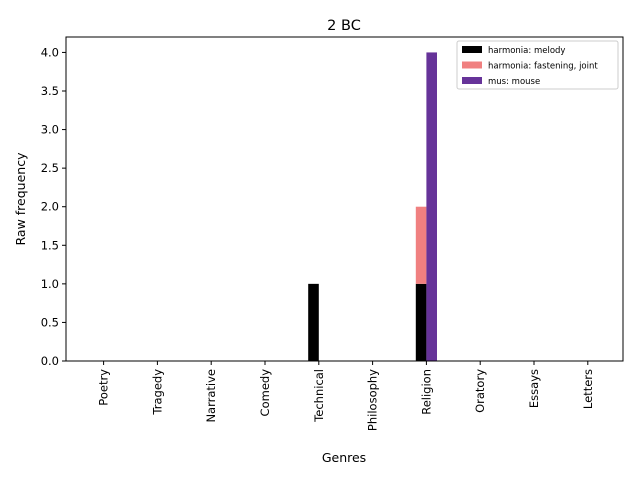  Describe the element at coordinates (50, 207) in the screenshot. I see `y-tick-label: 2.0` at that location.